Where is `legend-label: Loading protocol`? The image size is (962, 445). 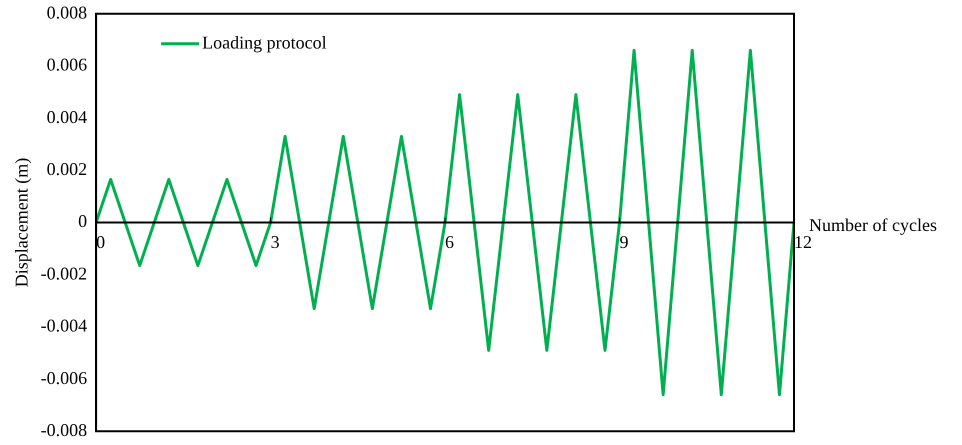 legend-label: Loading protocol is located at coordinates (264, 42).